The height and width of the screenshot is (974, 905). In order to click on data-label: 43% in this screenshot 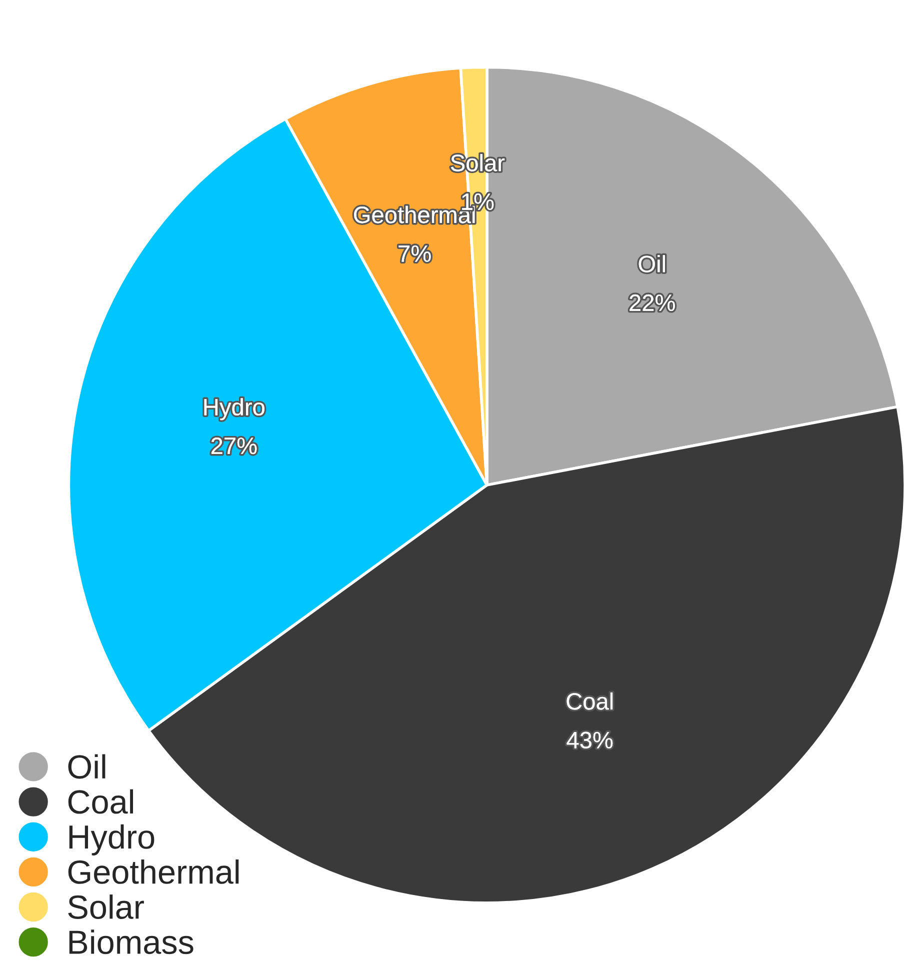, I will do `click(589, 740)`.